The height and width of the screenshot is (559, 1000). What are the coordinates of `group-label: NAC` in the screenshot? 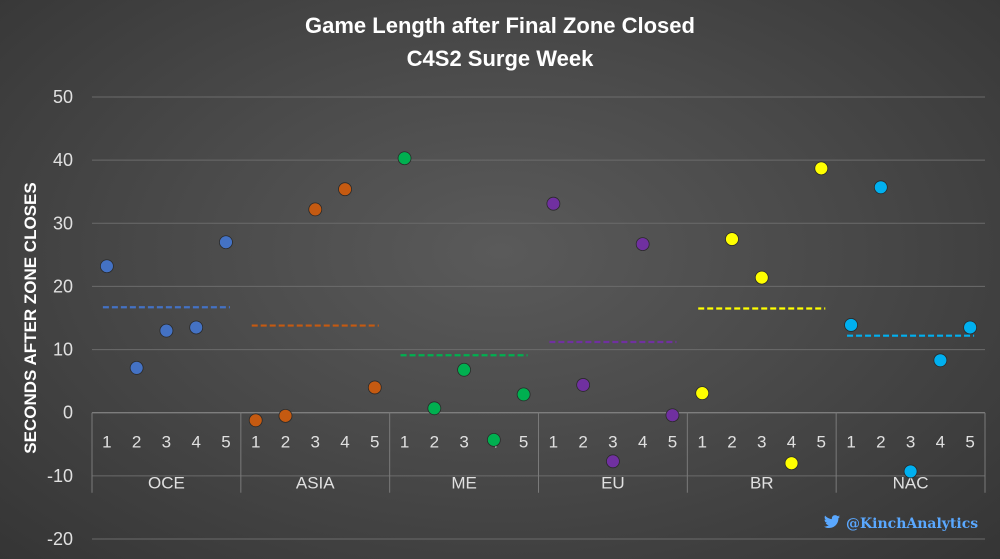 It's located at (911, 483).